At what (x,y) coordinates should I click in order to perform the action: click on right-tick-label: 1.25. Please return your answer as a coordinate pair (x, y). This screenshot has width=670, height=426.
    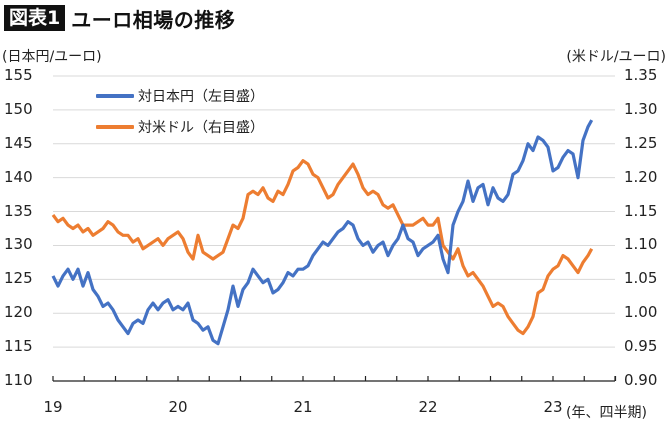
    Looking at the image, I should click on (641, 142).